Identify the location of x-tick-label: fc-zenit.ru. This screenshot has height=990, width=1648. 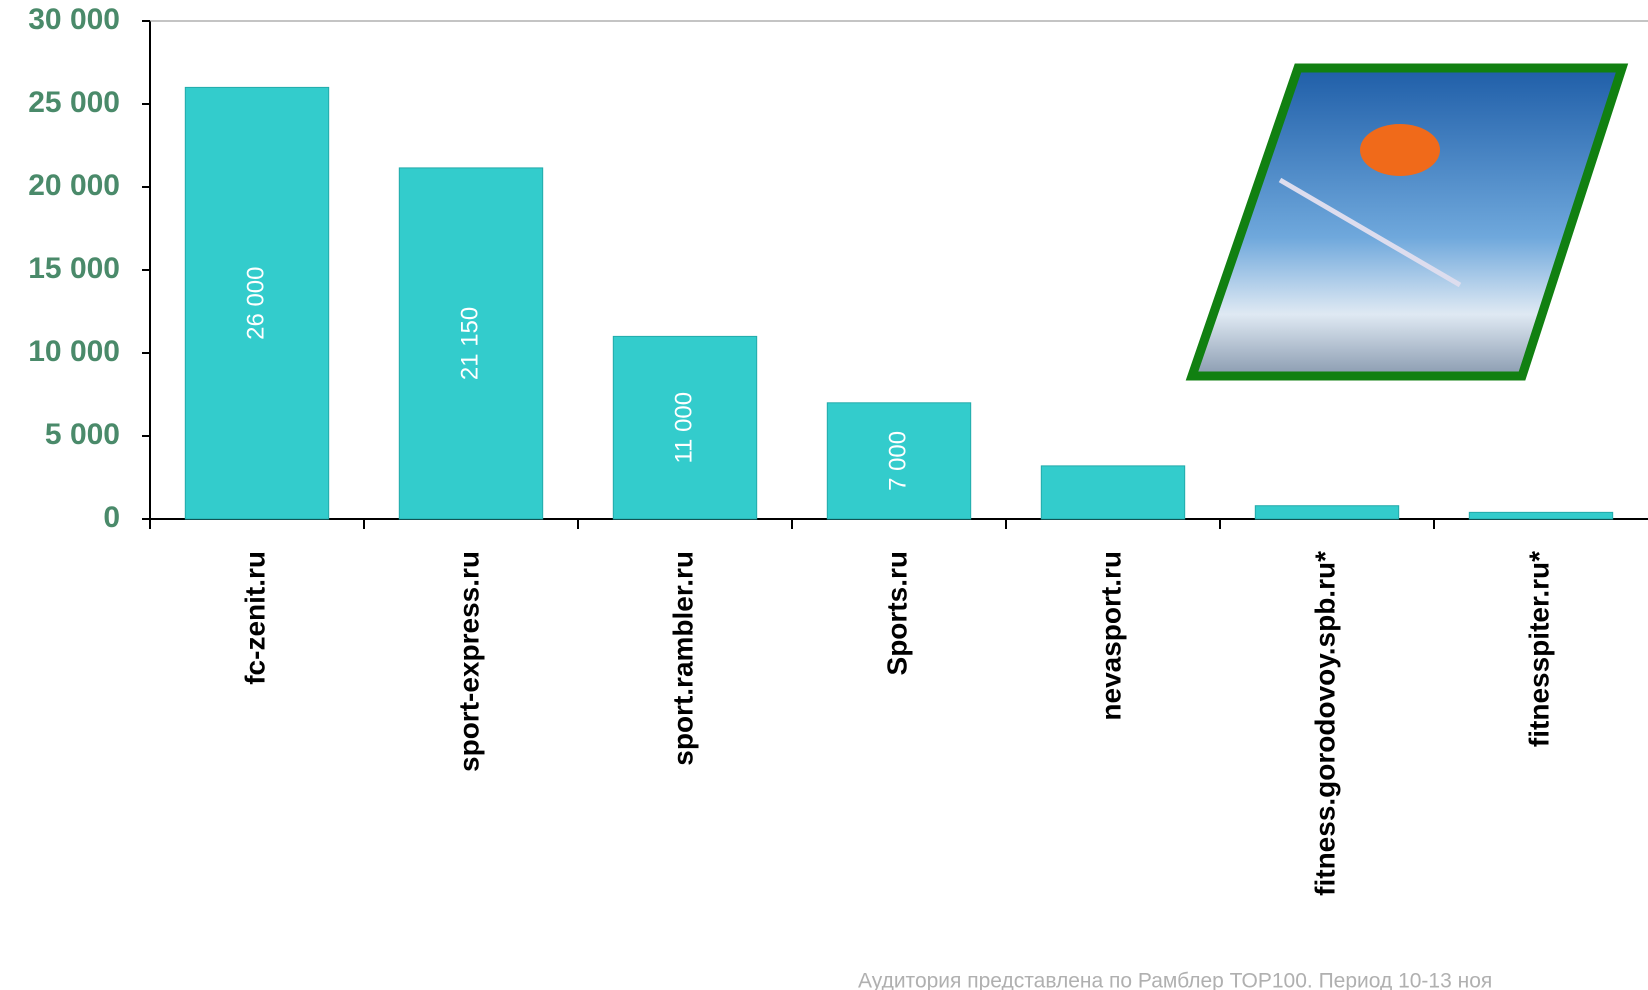
(254, 618).